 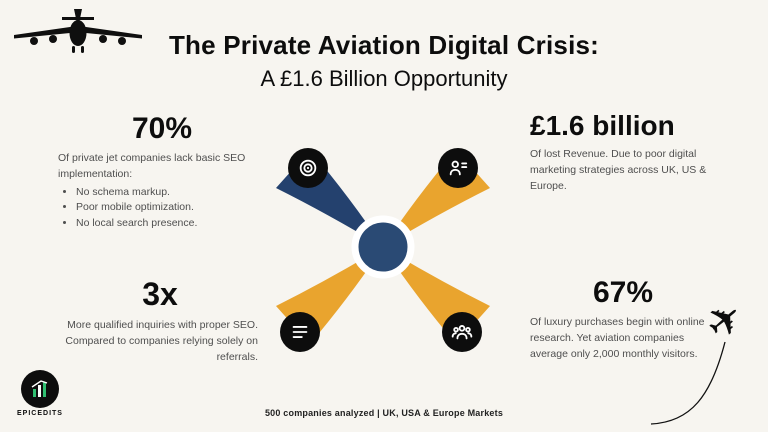 What do you see at coordinates (171, 193) in the screenshot?
I see `bullet-item: No schema markup.` at bounding box center [171, 193].